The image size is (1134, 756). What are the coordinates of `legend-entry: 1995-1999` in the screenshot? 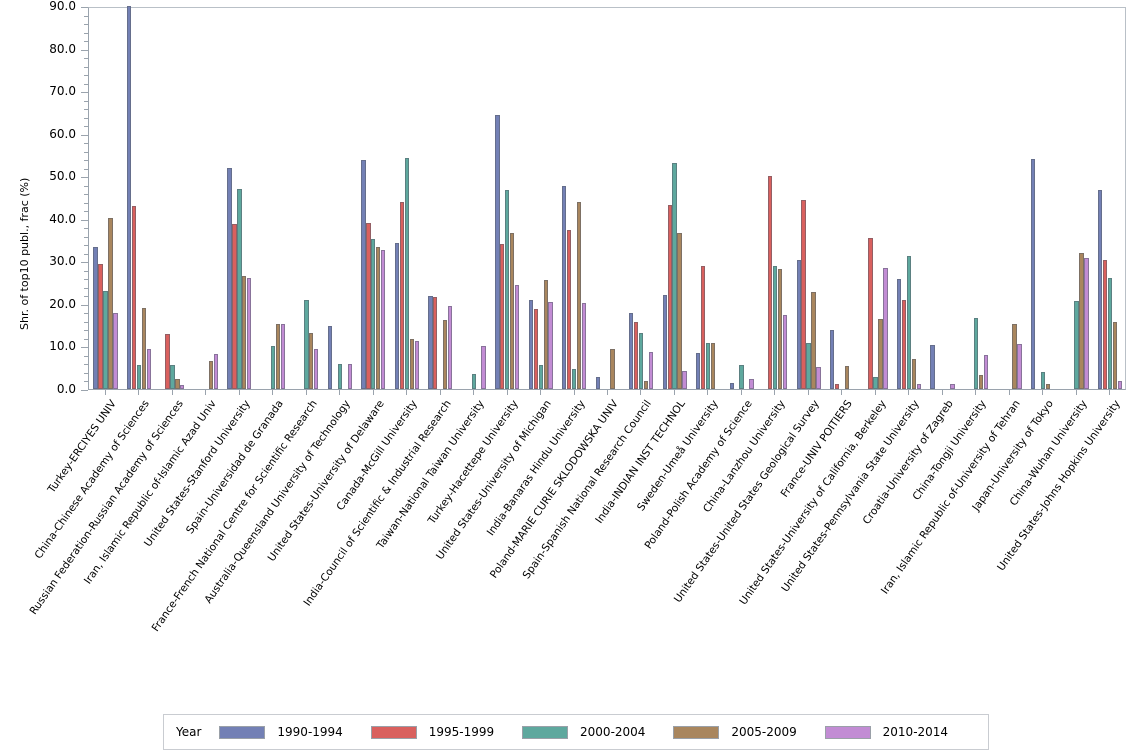 It's located at (446, 732).